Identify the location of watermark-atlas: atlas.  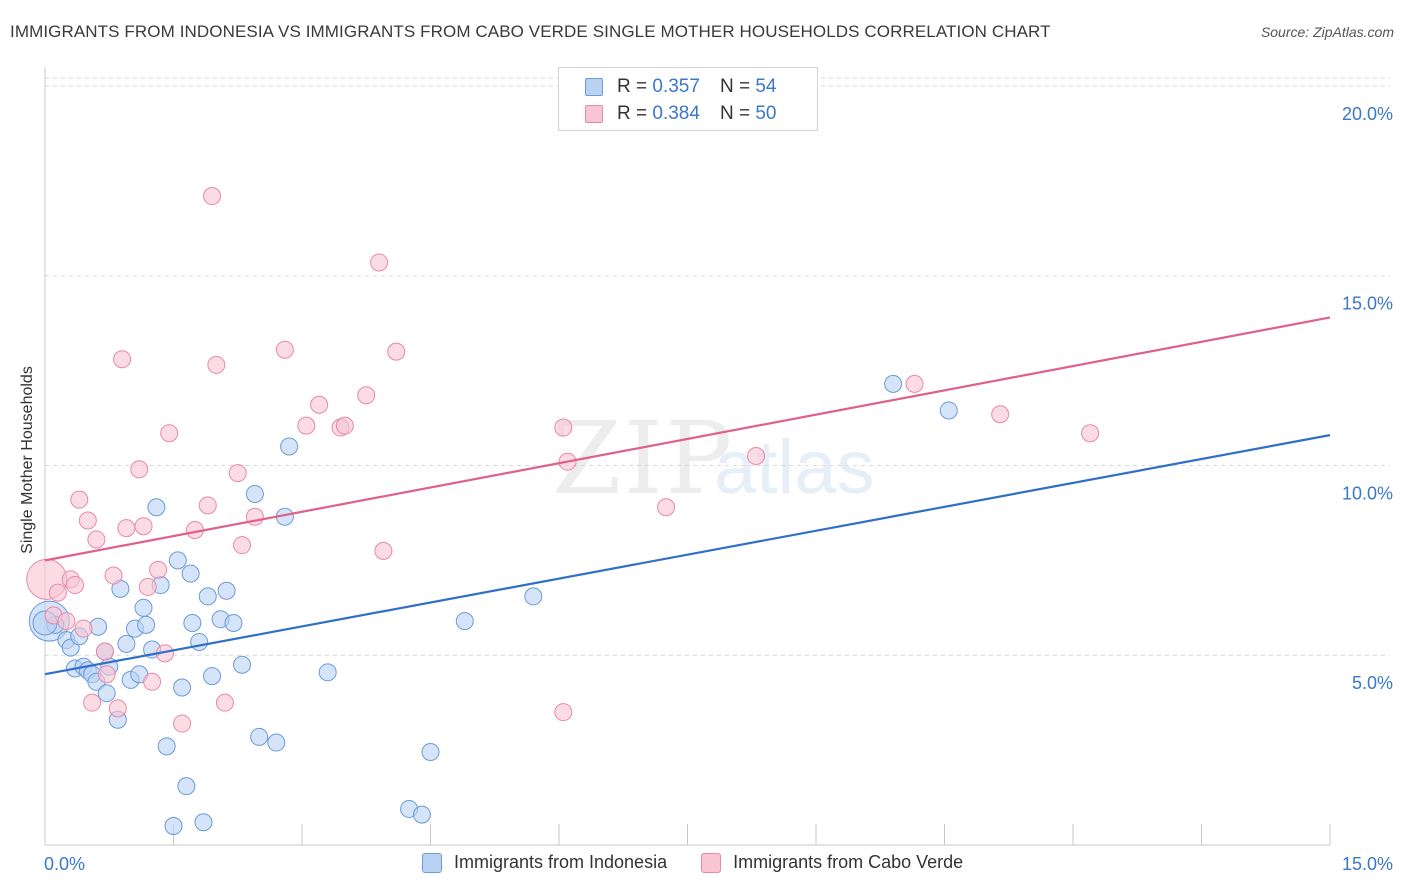
(794, 467).